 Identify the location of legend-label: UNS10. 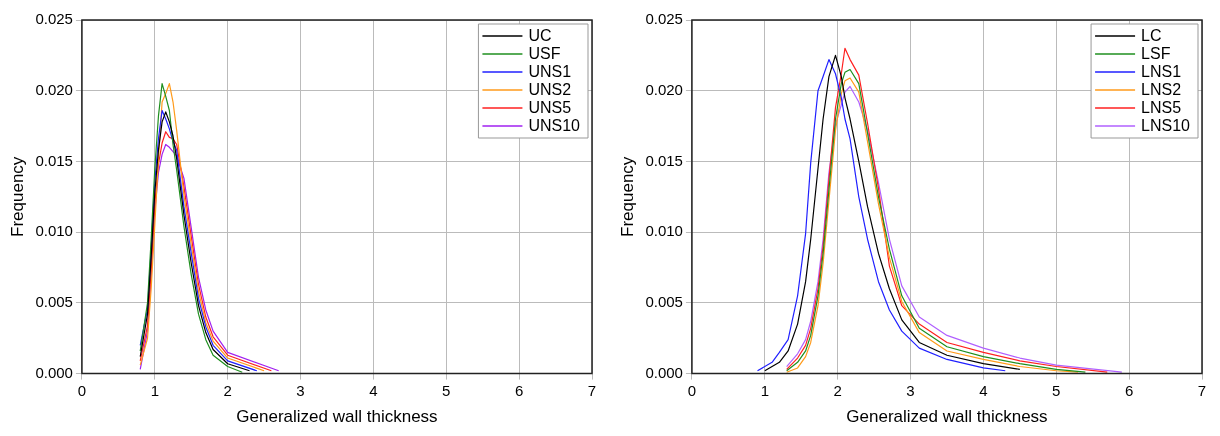
(554, 126).